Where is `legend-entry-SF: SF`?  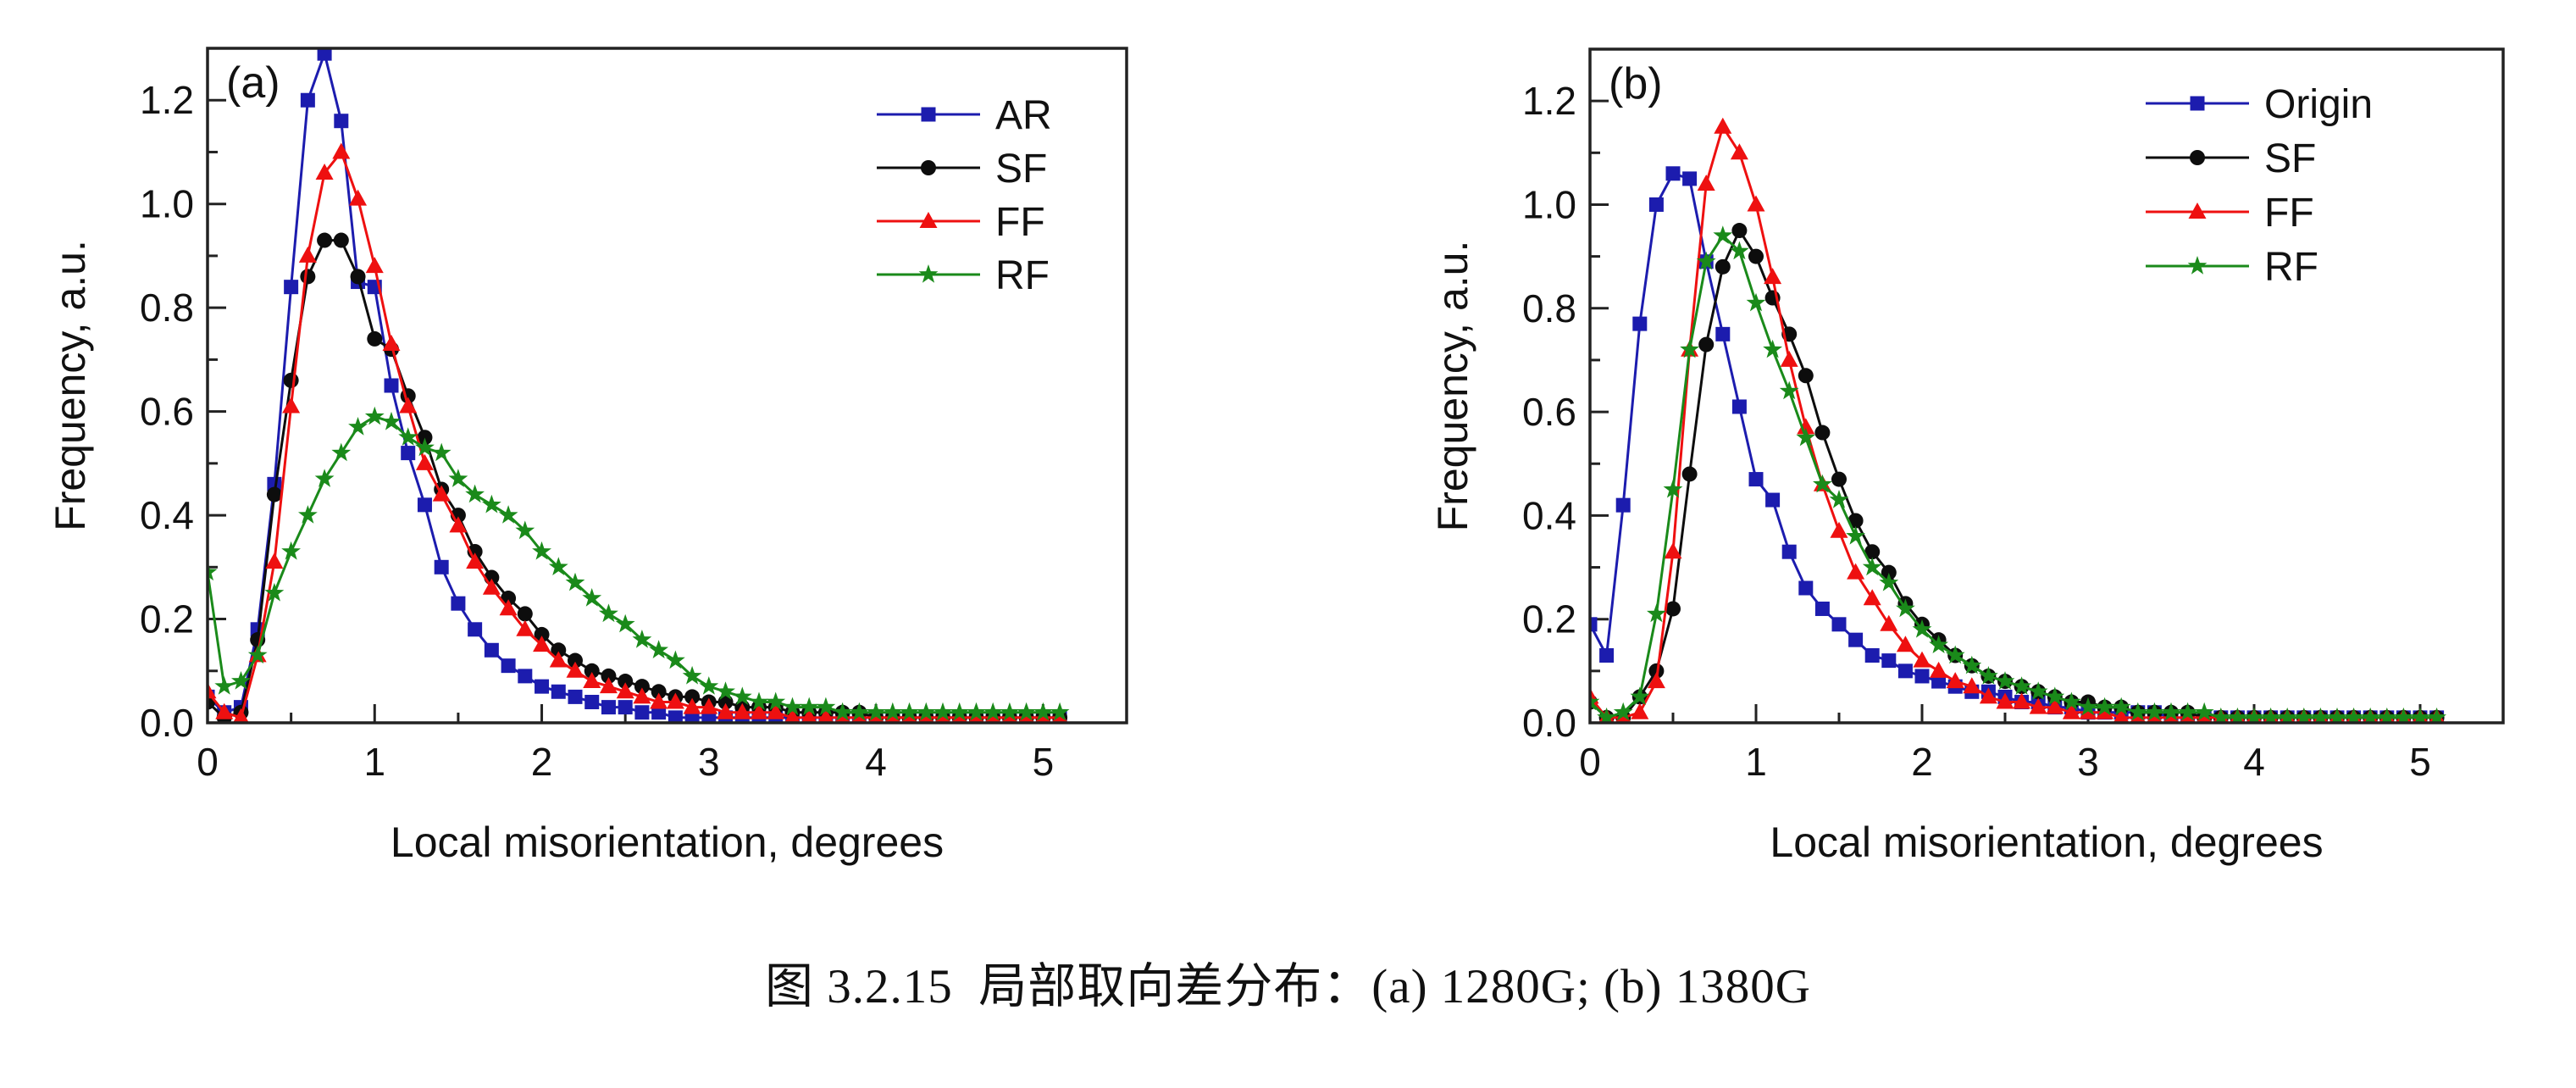
legend-entry-SF: SF is located at coordinates (962, 169).